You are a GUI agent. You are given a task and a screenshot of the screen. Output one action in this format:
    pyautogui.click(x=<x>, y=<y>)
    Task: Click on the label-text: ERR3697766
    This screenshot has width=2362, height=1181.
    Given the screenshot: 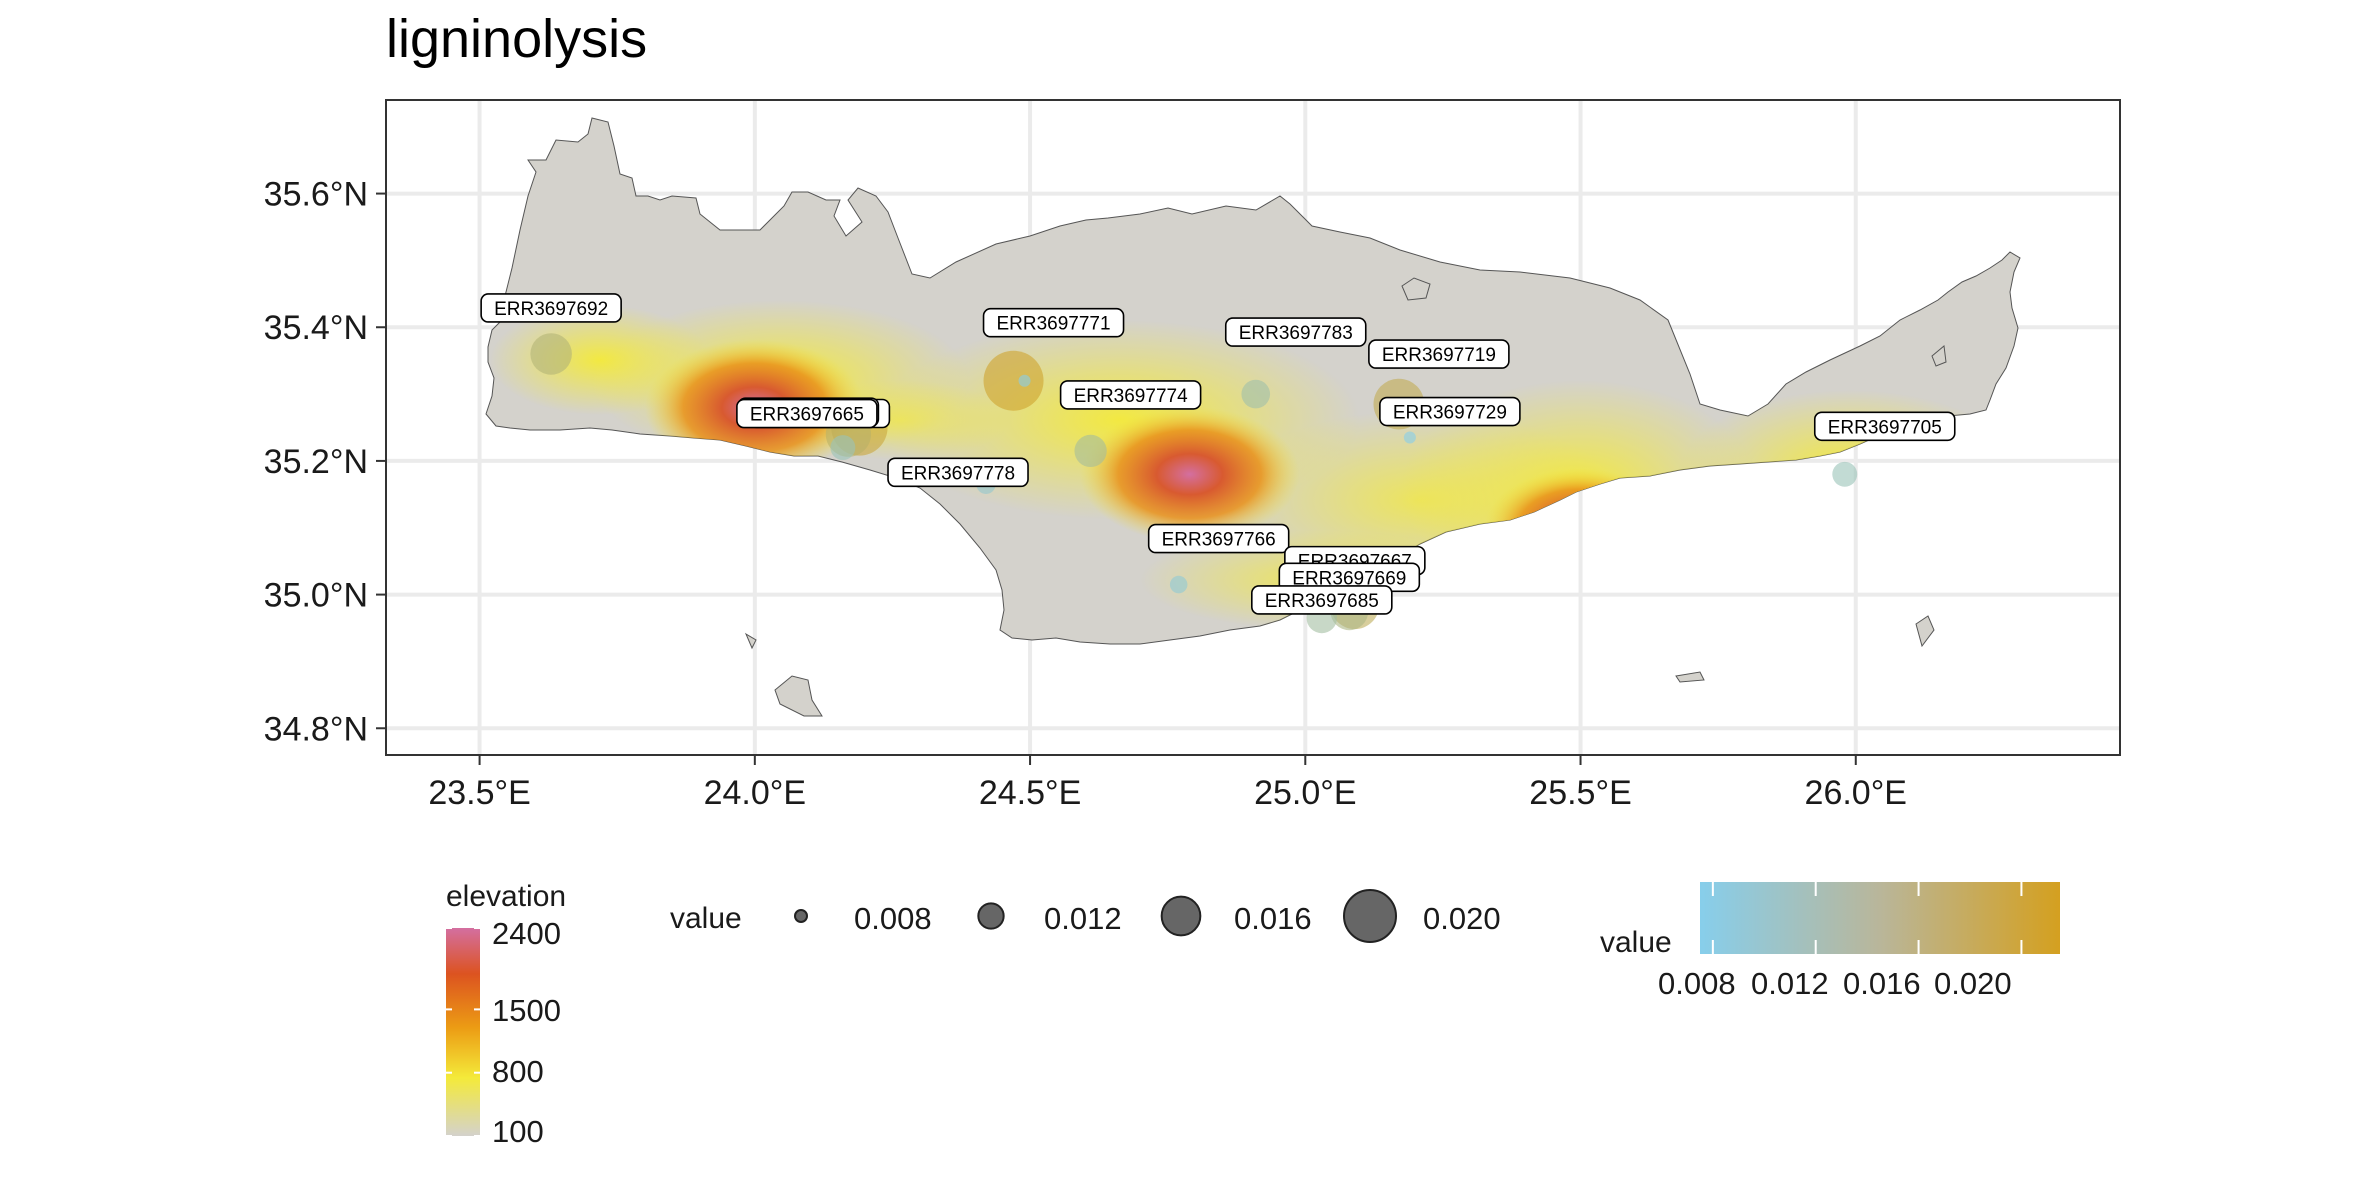 What is the action you would take?
    pyautogui.click(x=1219, y=540)
    